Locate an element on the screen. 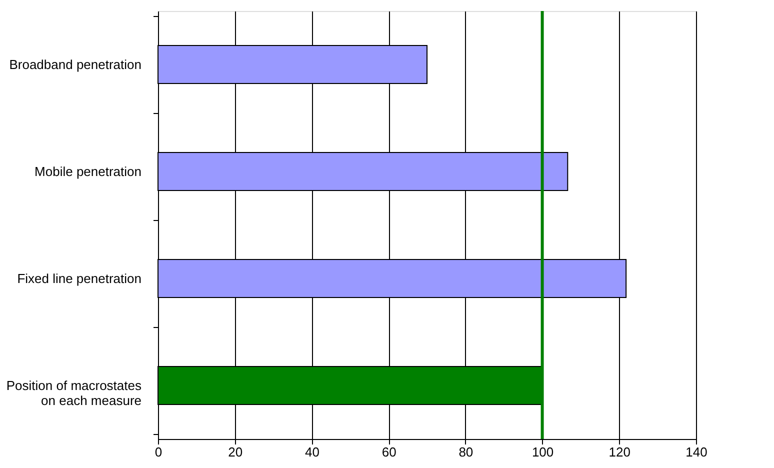  x-tick-label: 140 is located at coordinates (697, 452).